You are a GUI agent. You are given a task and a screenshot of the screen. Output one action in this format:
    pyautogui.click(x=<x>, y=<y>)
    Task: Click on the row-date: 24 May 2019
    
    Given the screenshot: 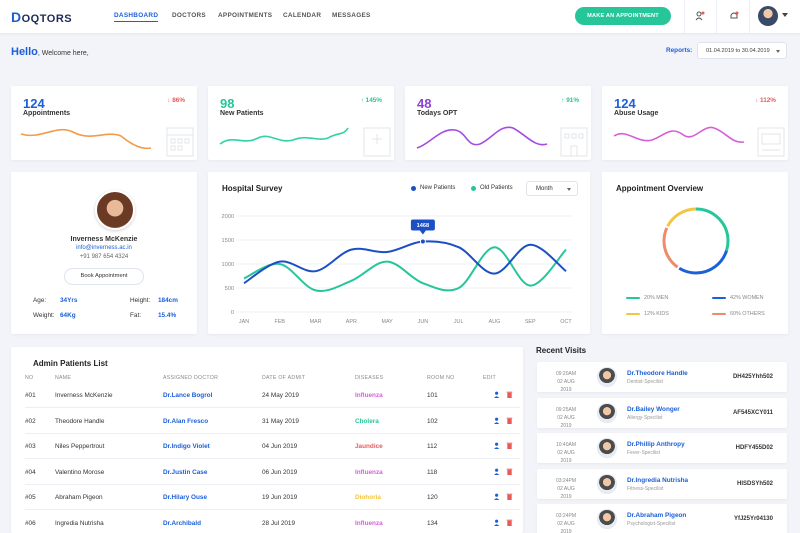 What is the action you would take?
    pyautogui.click(x=280, y=395)
    